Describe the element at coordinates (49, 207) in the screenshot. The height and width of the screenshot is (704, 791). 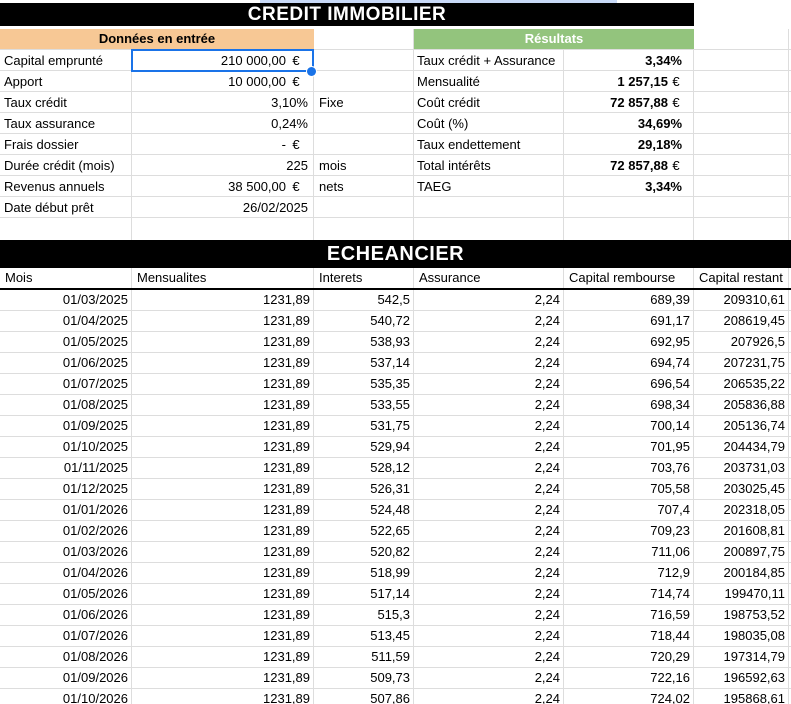
I see `cell-label: Date début prêt` at that location.